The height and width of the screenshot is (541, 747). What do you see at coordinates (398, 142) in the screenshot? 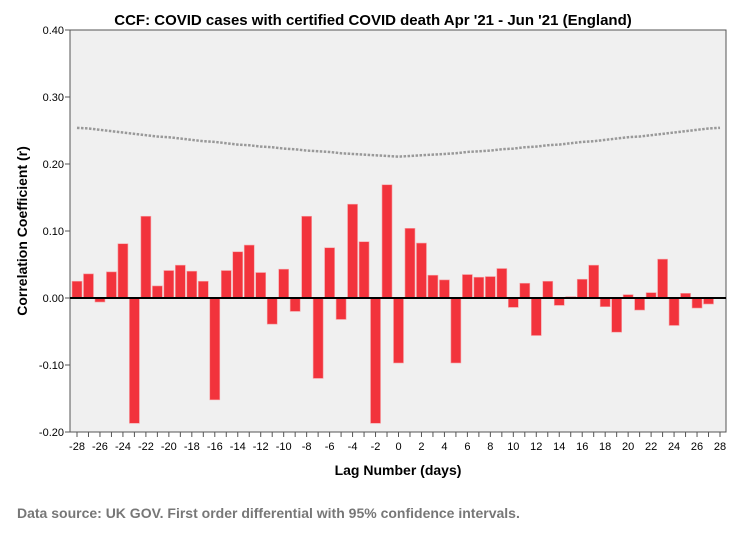
I see `confidence-interval-line` at bounding box center [398, 142].